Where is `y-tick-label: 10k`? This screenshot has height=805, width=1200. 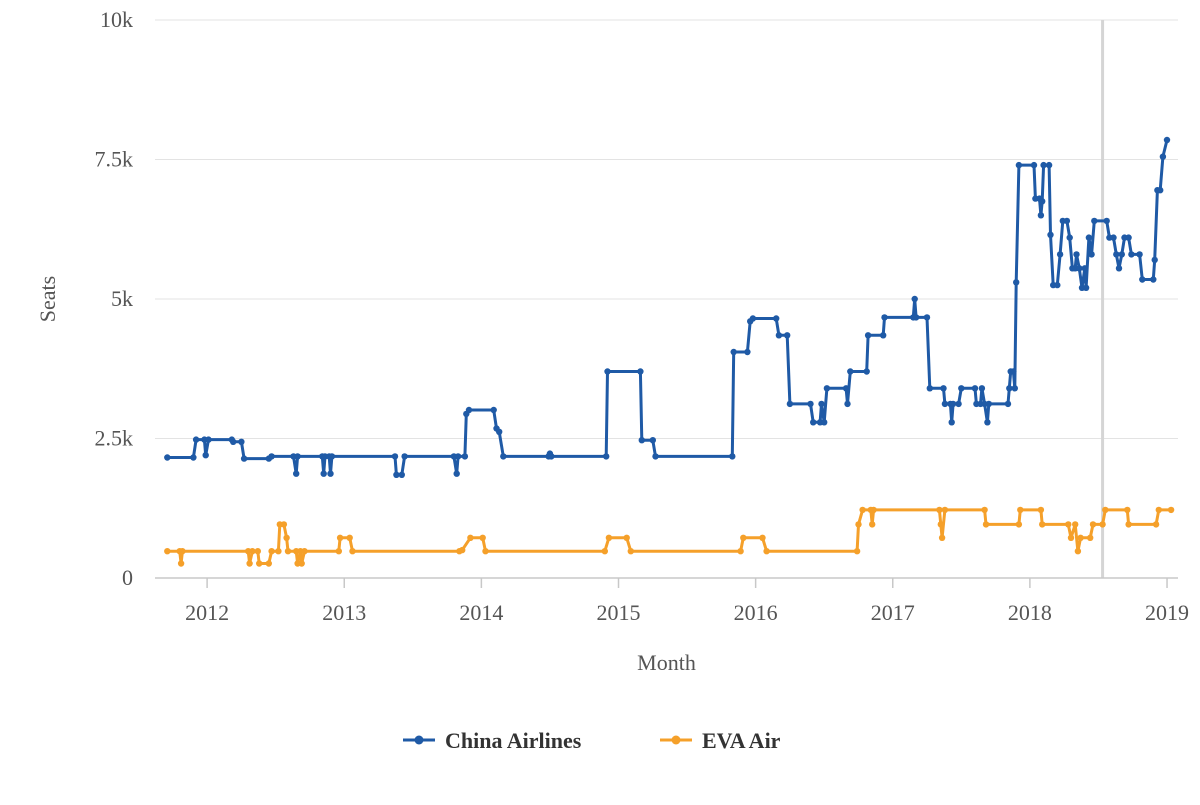
y-tick-label: 10k is located at coordinates (116, 19).